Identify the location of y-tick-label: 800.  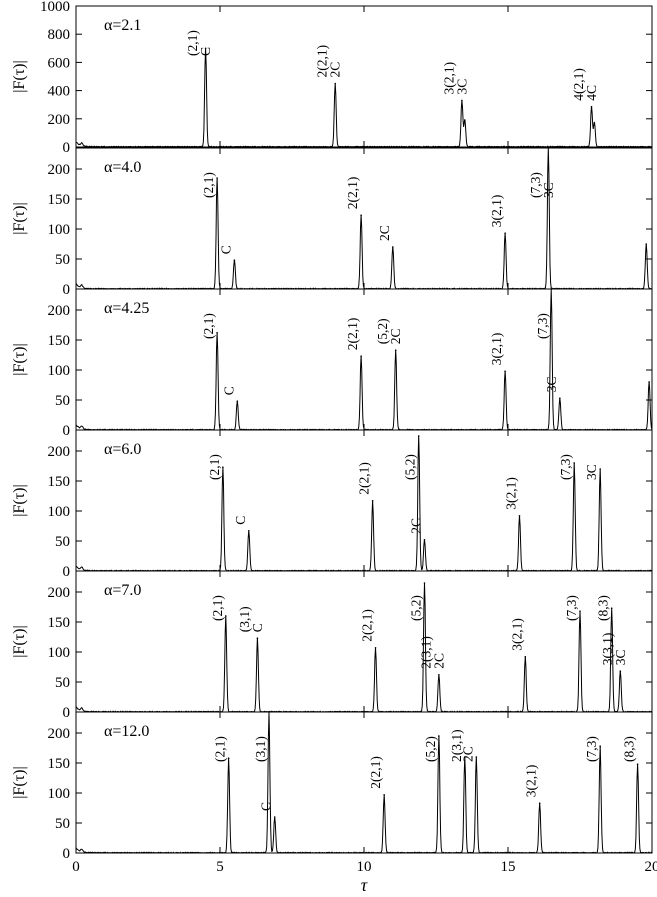
(59, 35).